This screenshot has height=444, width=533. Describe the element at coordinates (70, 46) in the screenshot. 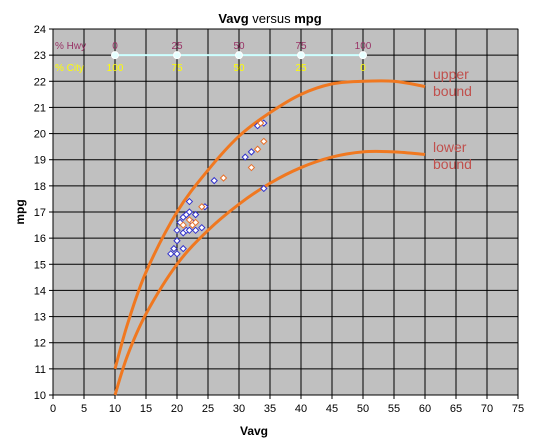

I see `hwy-scale-title: % Hwy` at that location.